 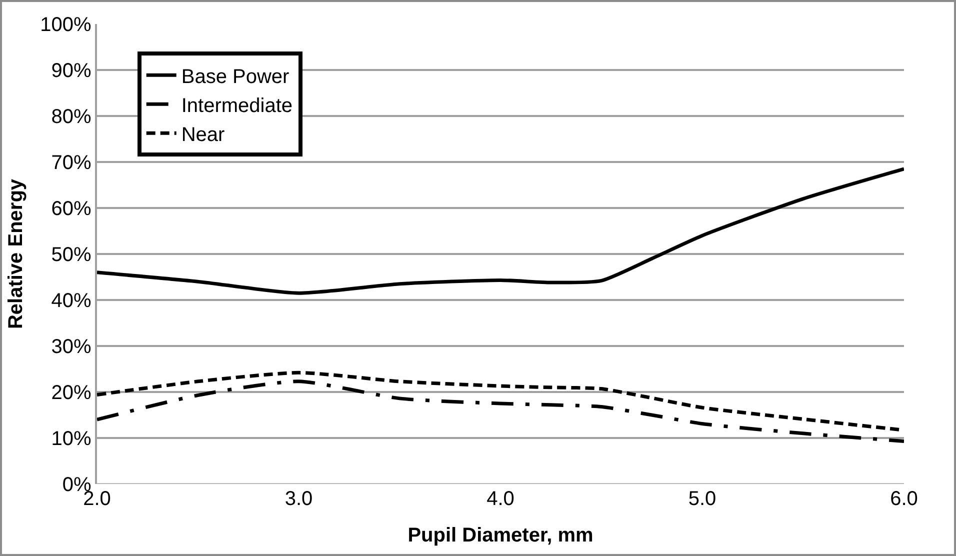 I want to click on legend-label: Near, so click(x=203, y=135).